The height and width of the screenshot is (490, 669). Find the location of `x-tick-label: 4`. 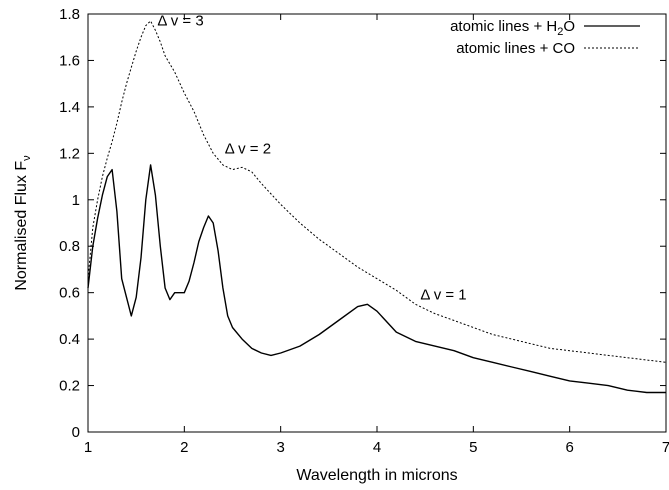

x-tick-label: 4 is located at coordinates (377, 447).